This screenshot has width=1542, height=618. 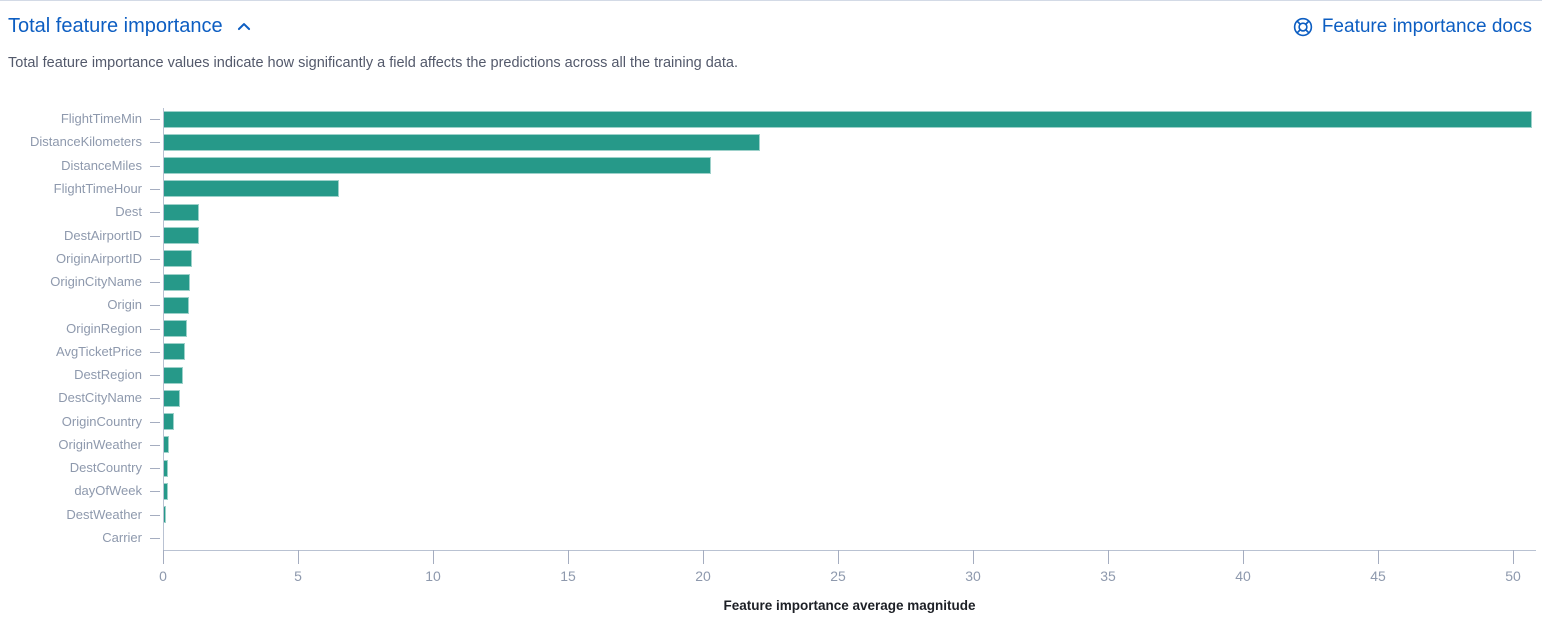 I want to click on y-axis-label: Carrier, so click(x=122, y=537).